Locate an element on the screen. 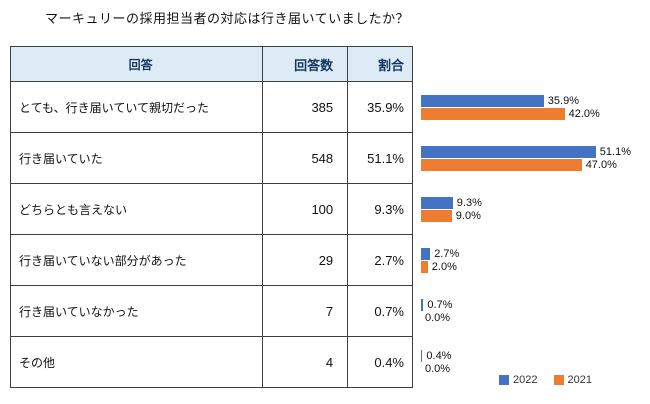  percent-cell: 9.3% is located at coordinates (380, 209).